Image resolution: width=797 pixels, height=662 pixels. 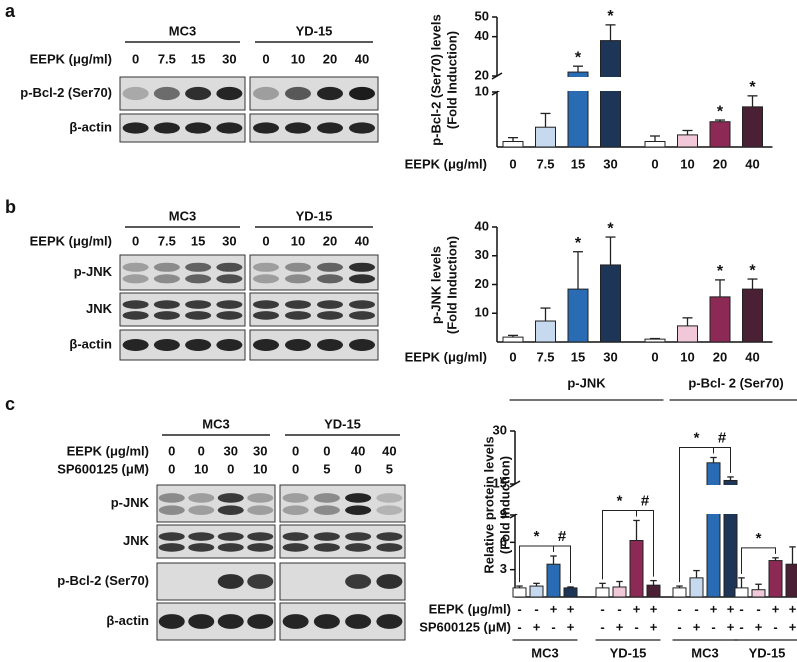 I want to click on y-tick-label: 50, so click(x=482, y=15).